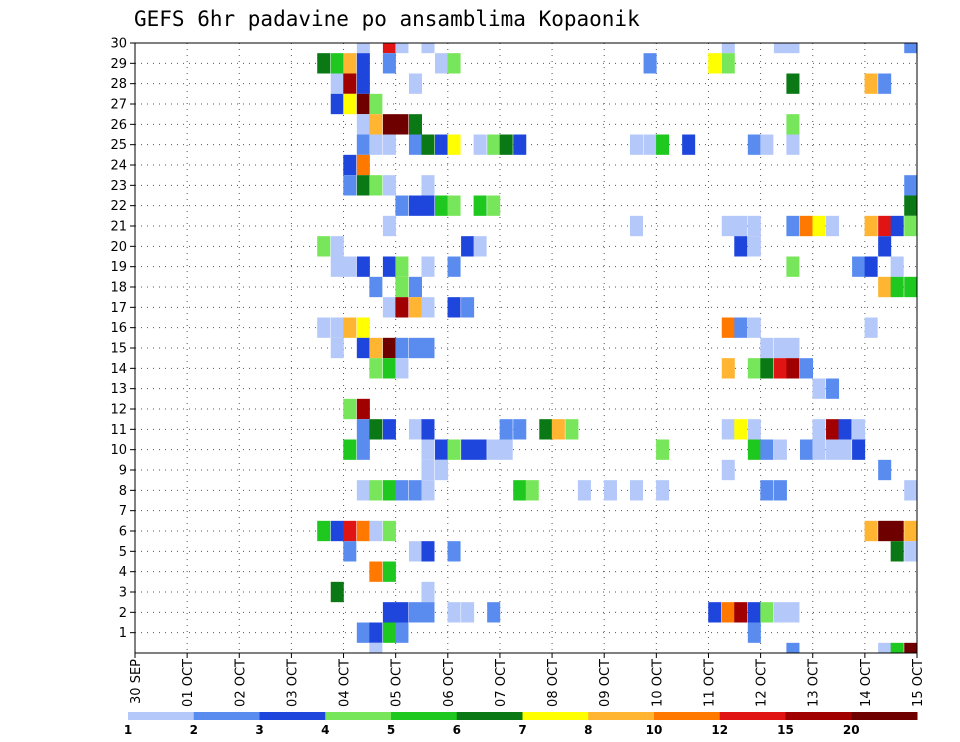 This screenshot has height=742, width=960. I want to click on y-tick-label: 18, so click(118, 288).